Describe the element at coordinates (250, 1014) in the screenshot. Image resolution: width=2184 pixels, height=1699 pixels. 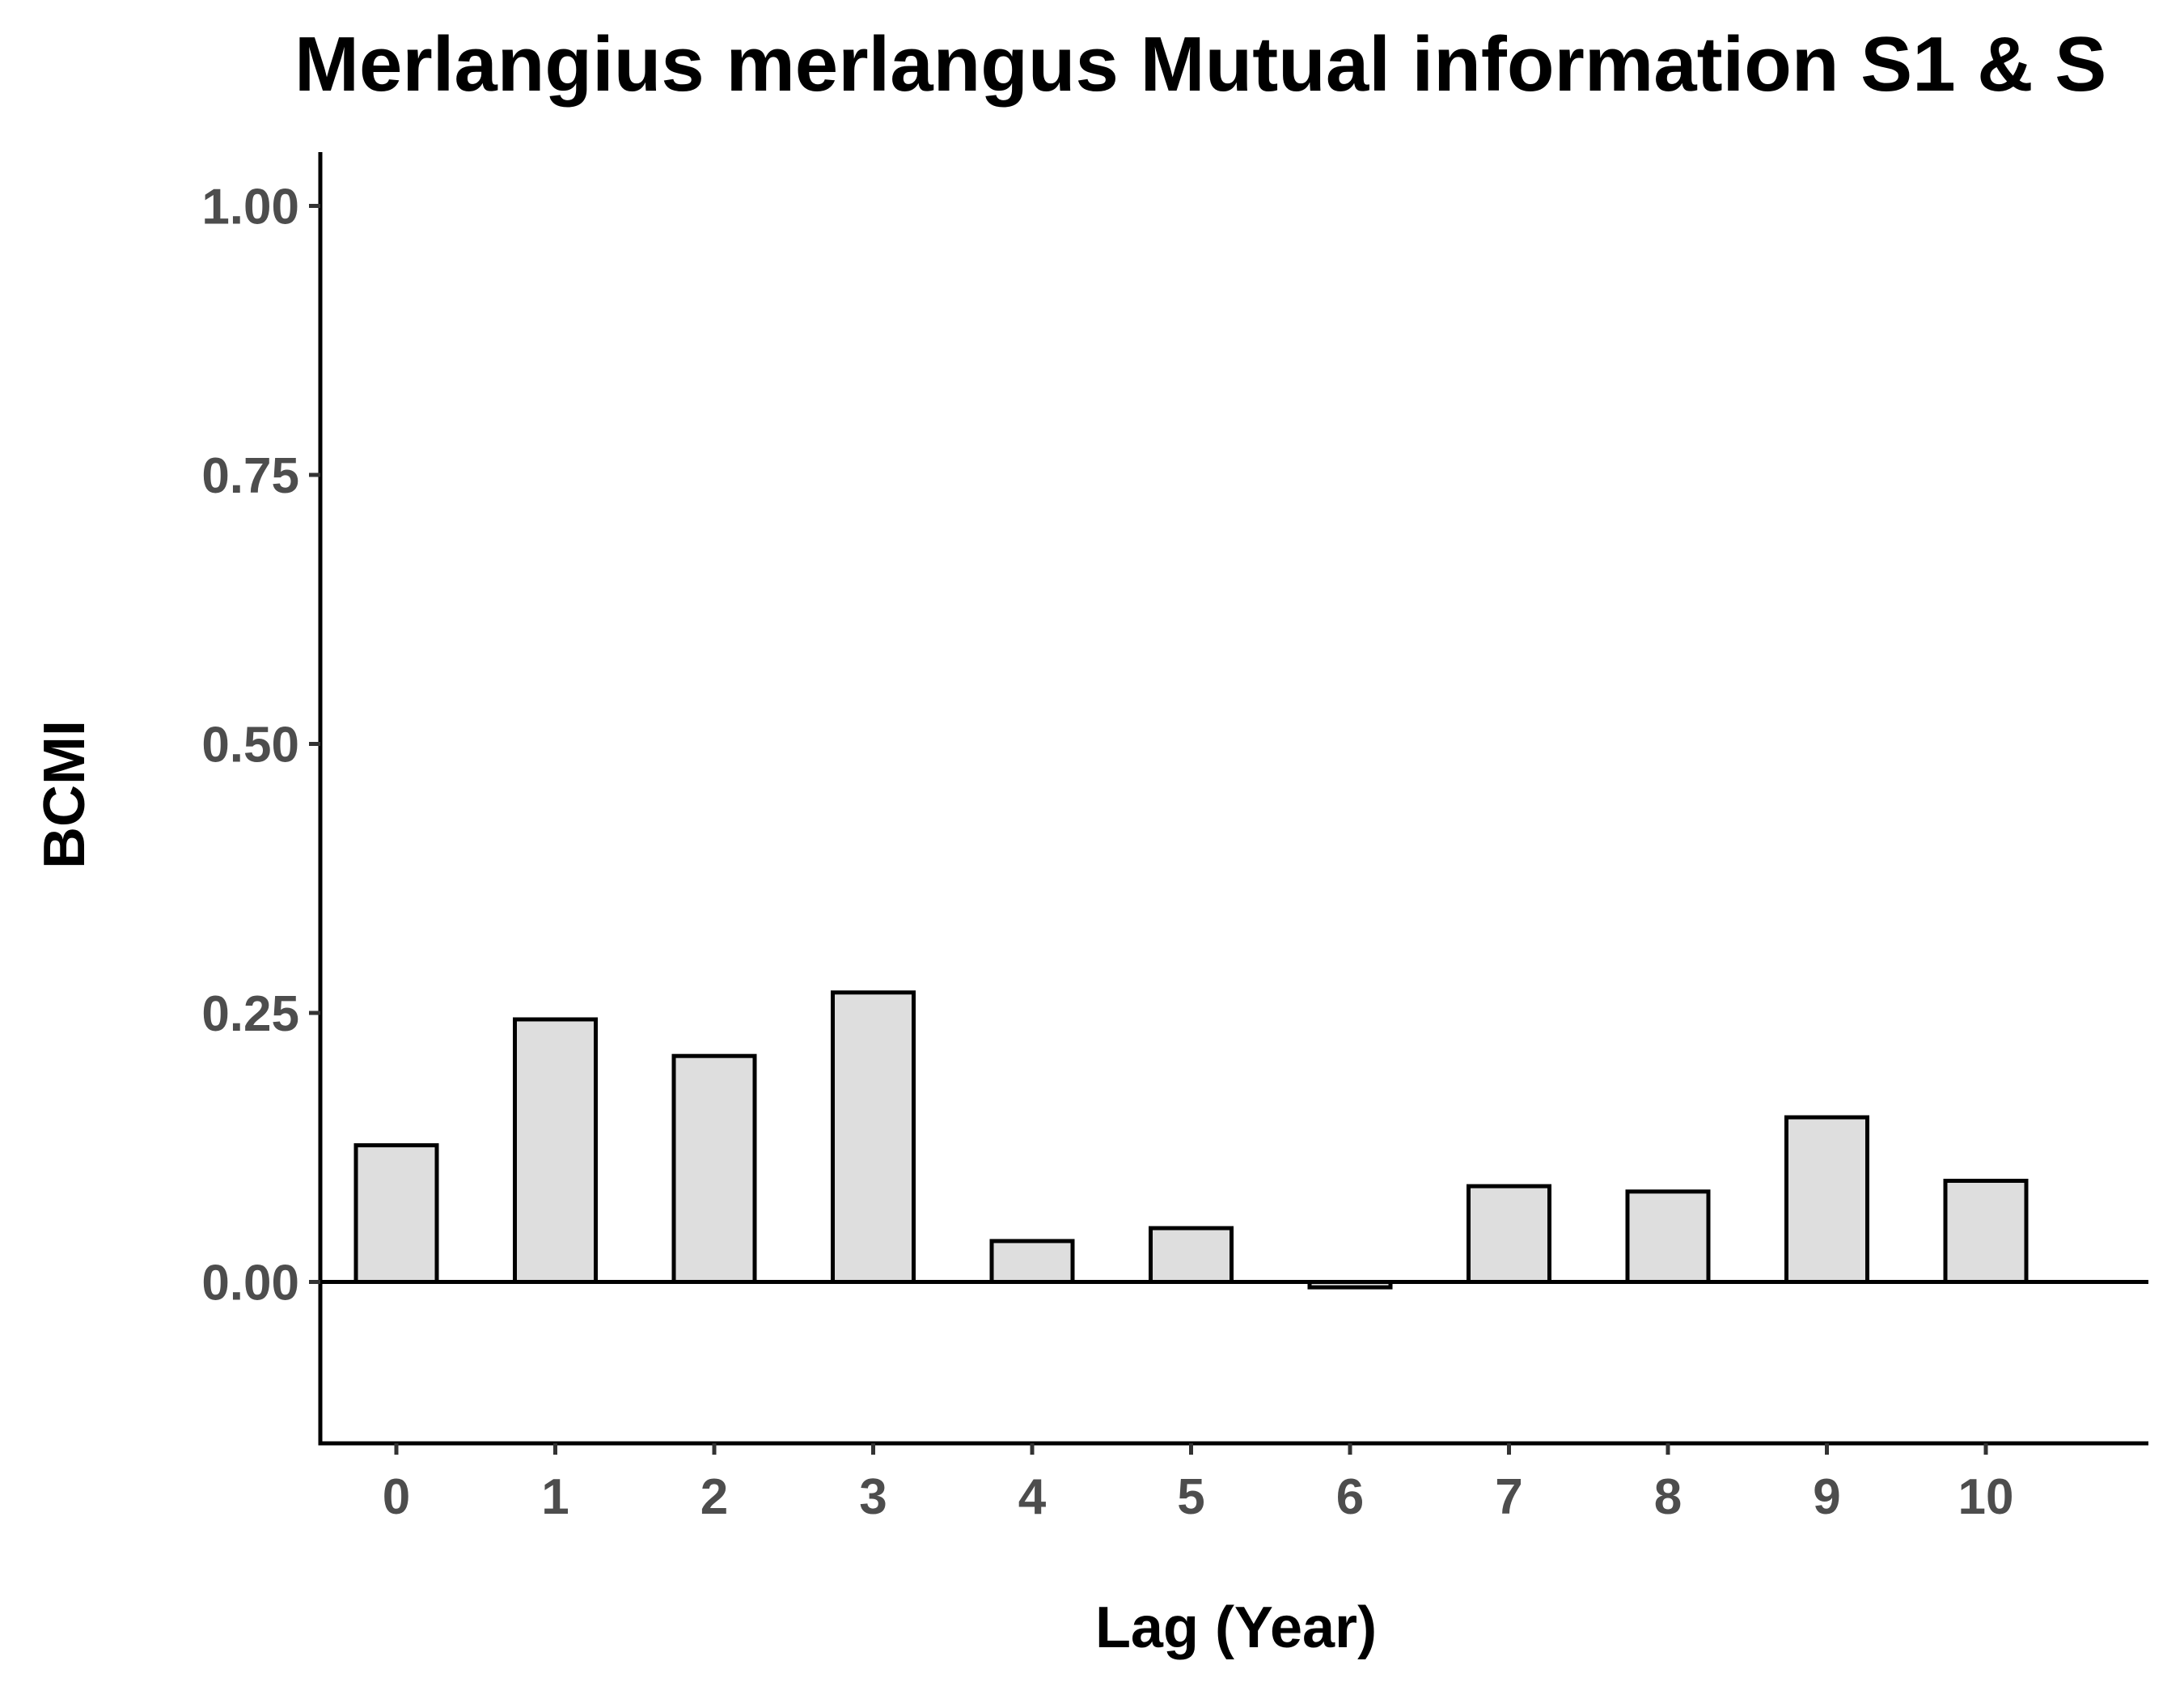
I see `y-tick-label: 0.25` at that location.